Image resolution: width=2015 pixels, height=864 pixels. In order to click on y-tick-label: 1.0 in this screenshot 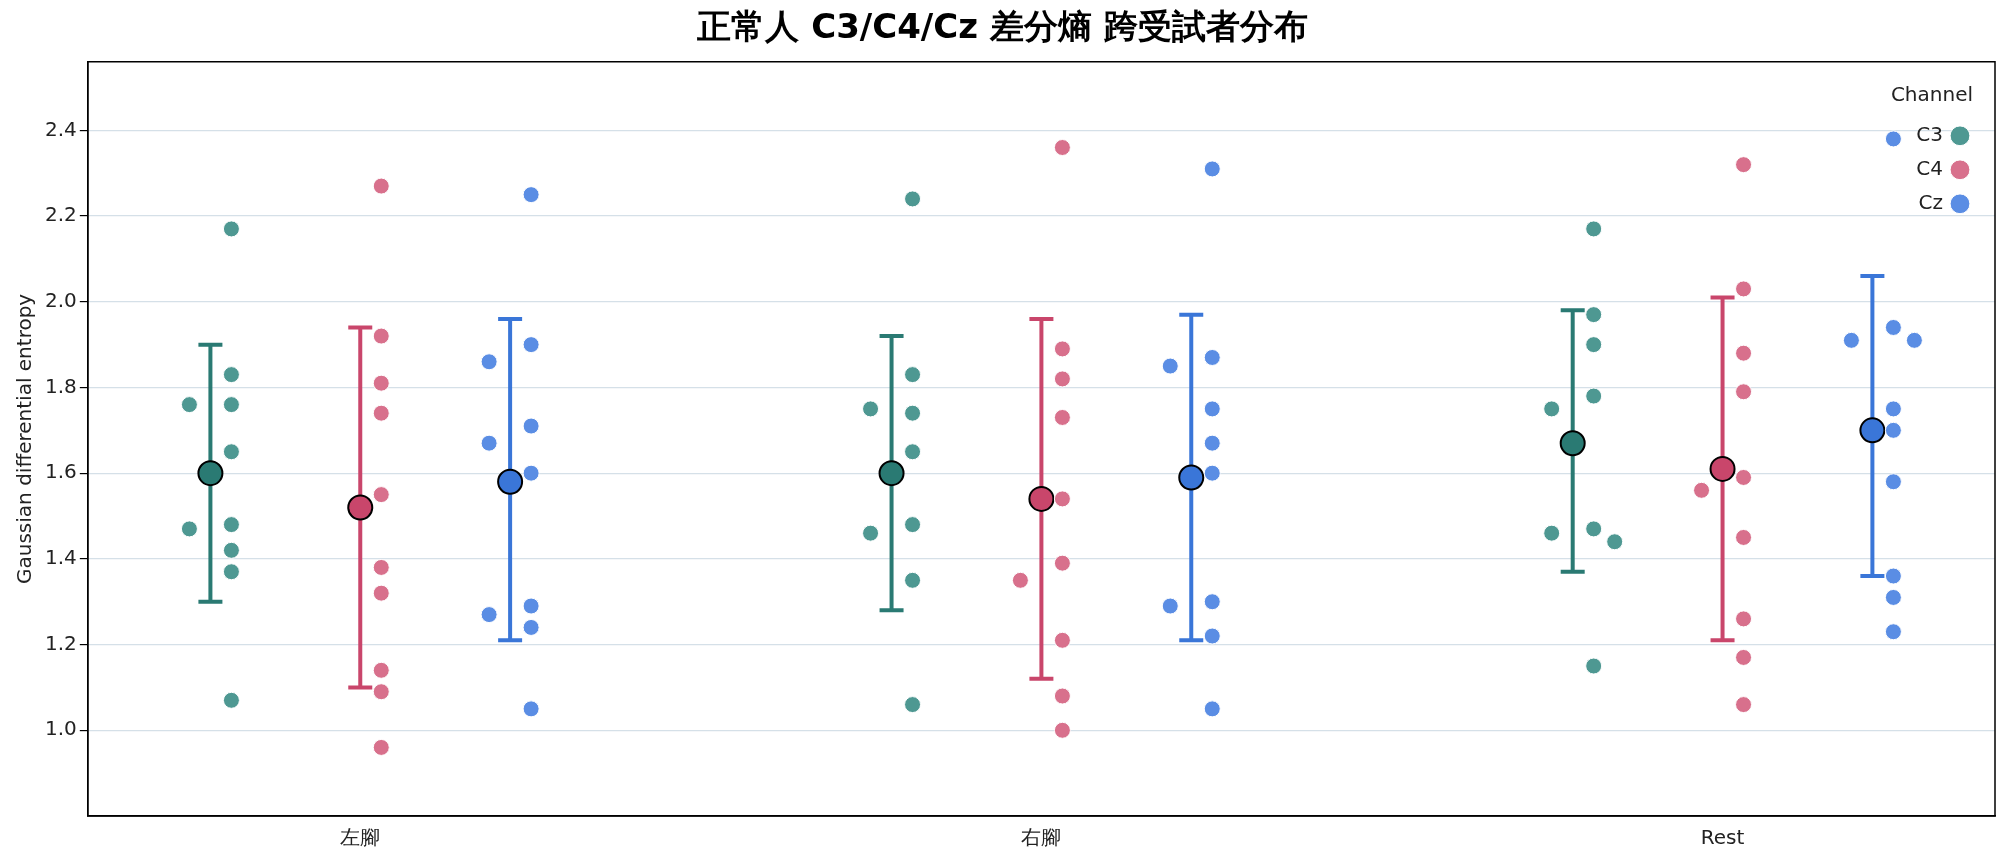, I will do `click(60, 728)`.